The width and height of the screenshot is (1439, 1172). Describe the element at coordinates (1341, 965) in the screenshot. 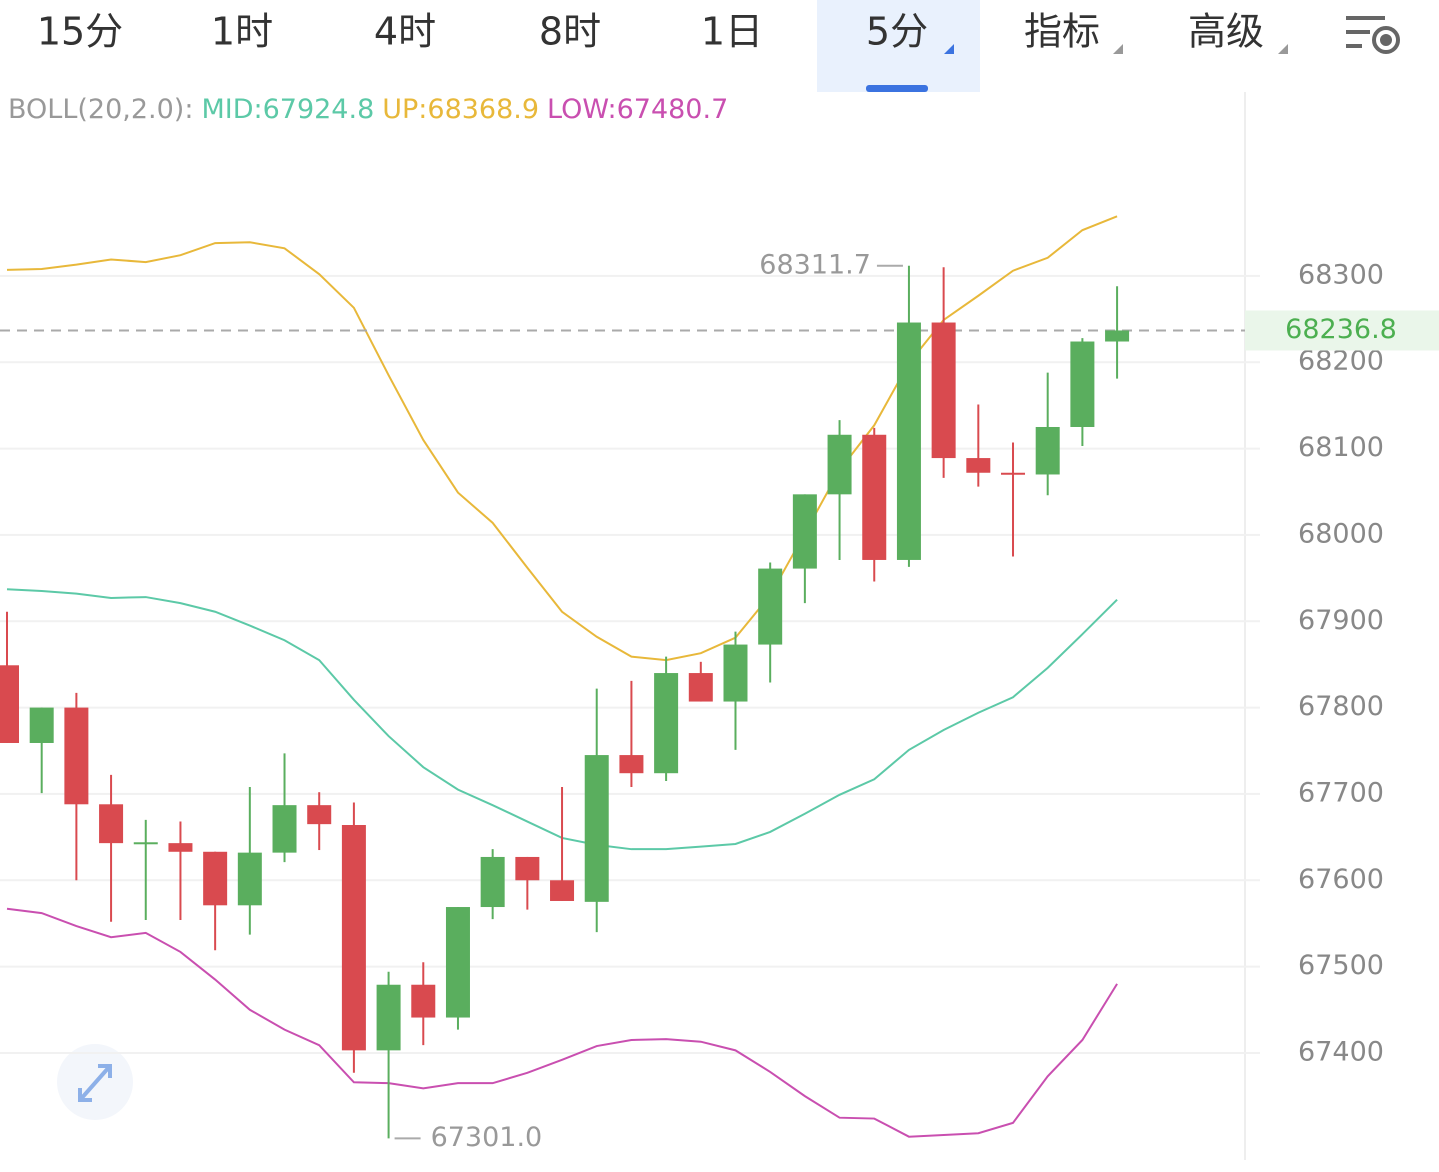

I see `y-tick-label: 67500` at that location.